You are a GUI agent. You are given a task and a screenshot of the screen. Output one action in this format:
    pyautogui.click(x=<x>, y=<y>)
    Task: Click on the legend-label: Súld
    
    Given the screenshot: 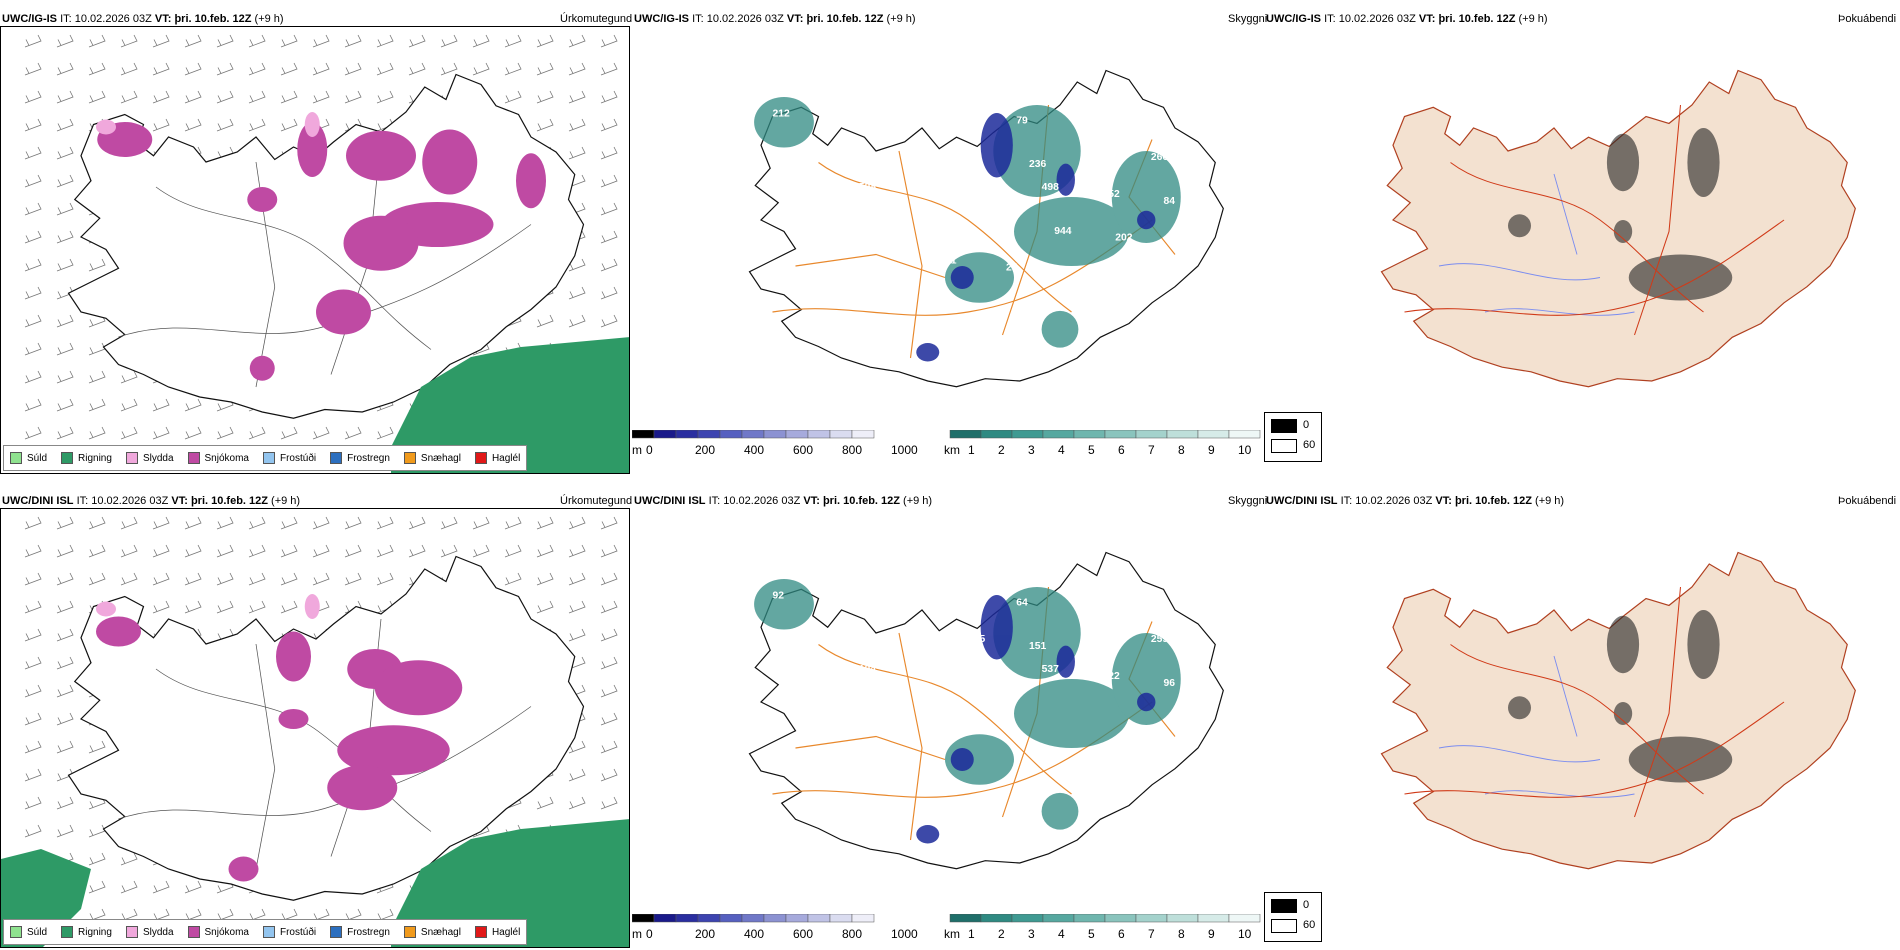 What is the action you would take?
    pyautogui.click(x=37, y=458)
    